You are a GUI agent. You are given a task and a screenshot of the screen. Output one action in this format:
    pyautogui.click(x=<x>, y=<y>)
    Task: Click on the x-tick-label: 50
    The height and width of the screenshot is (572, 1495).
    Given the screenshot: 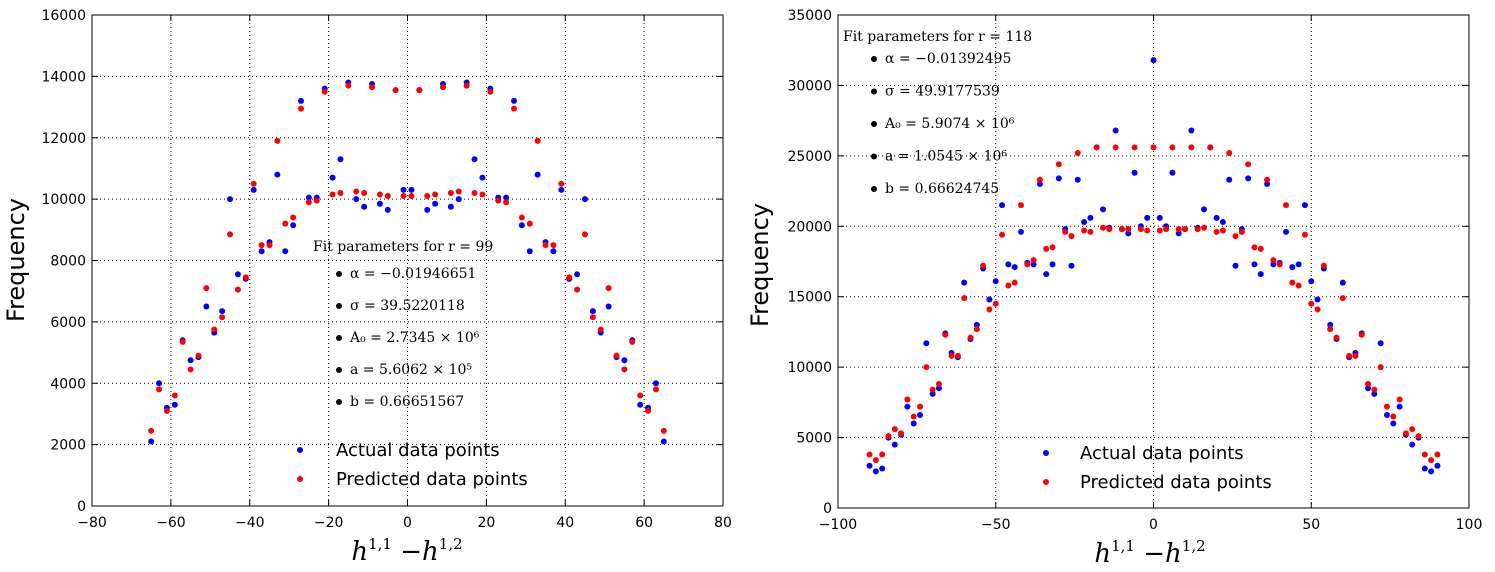 What is the action you would take?
    pyautogui.click(x=1311, y=525)
    